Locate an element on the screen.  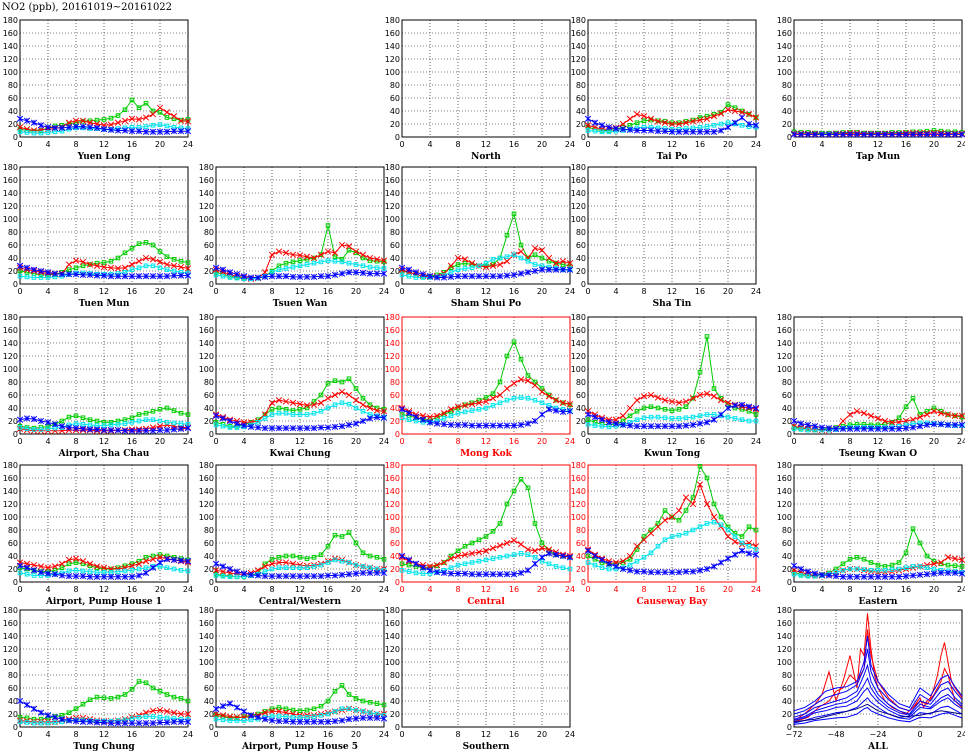
y-tick-label: 140 is located at coordinates (578, 343).